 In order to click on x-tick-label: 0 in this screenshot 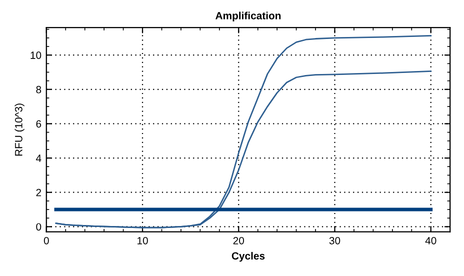, I will do `click(46, 240)`.